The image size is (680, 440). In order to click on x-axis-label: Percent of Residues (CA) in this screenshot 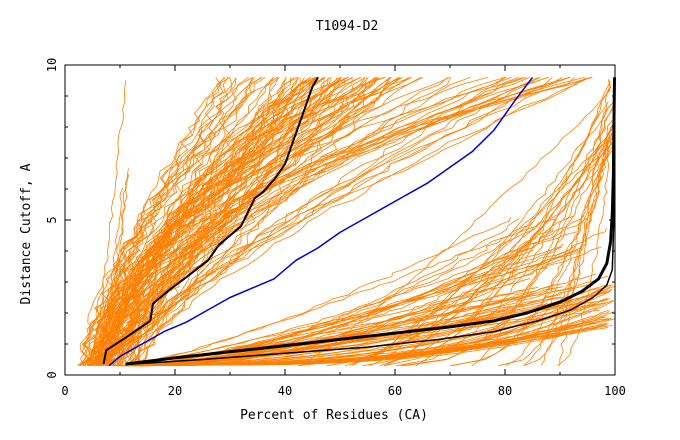, I will do `click(334, 415)`.